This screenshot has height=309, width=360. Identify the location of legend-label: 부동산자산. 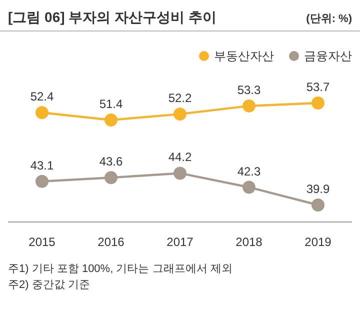
(244, 56).